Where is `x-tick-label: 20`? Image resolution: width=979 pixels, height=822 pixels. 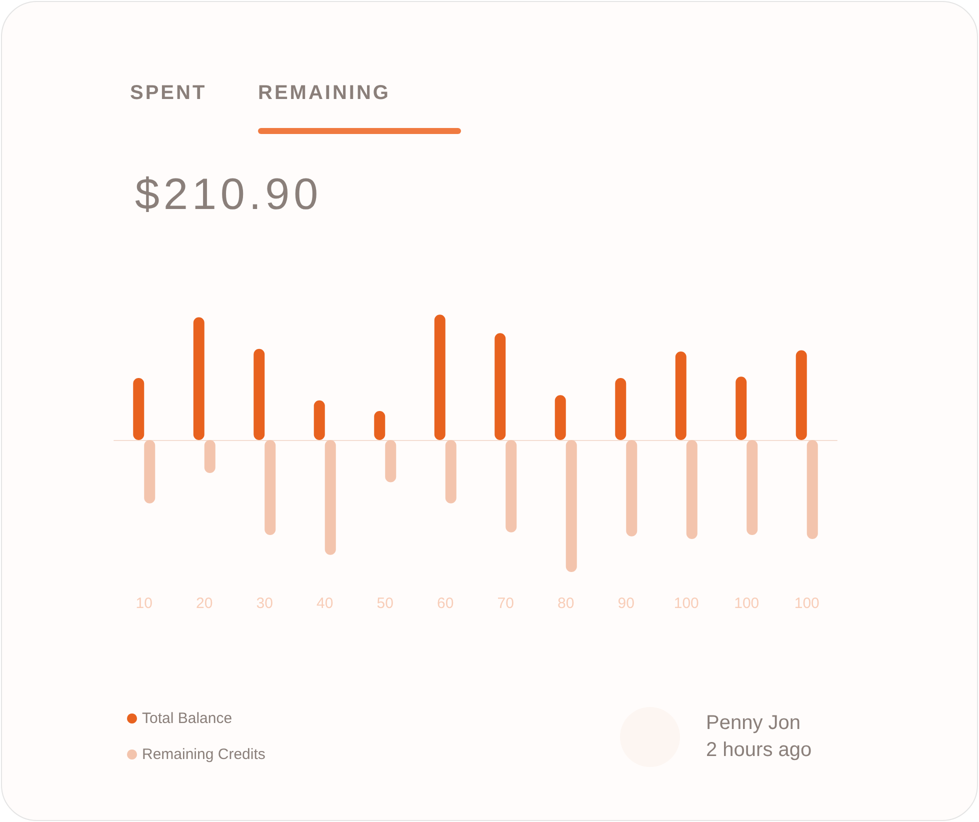 x-tick-label: 20 is located at coordinates (204, 603).